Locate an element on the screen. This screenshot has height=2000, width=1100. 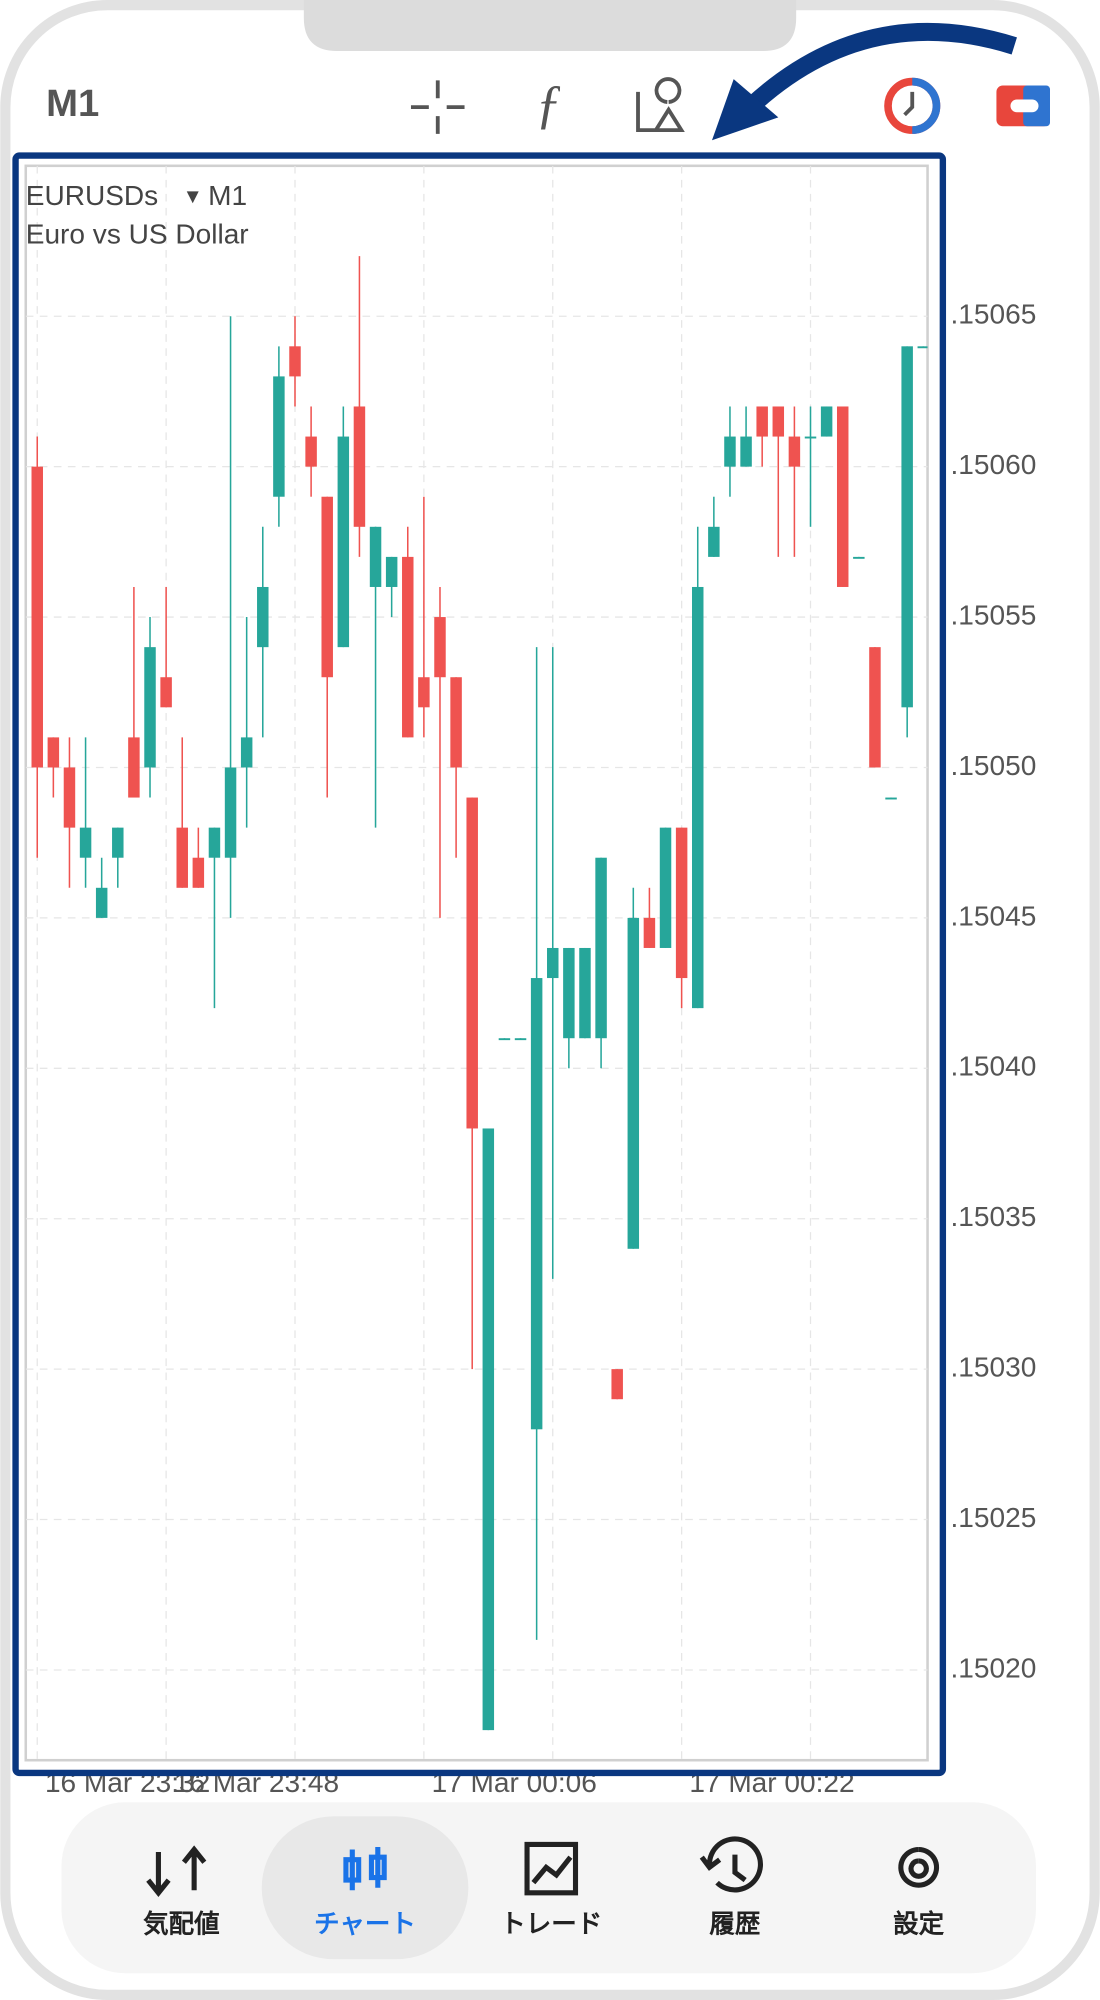
dropdown-caret: ▼ is located at coordinates (193, 197).